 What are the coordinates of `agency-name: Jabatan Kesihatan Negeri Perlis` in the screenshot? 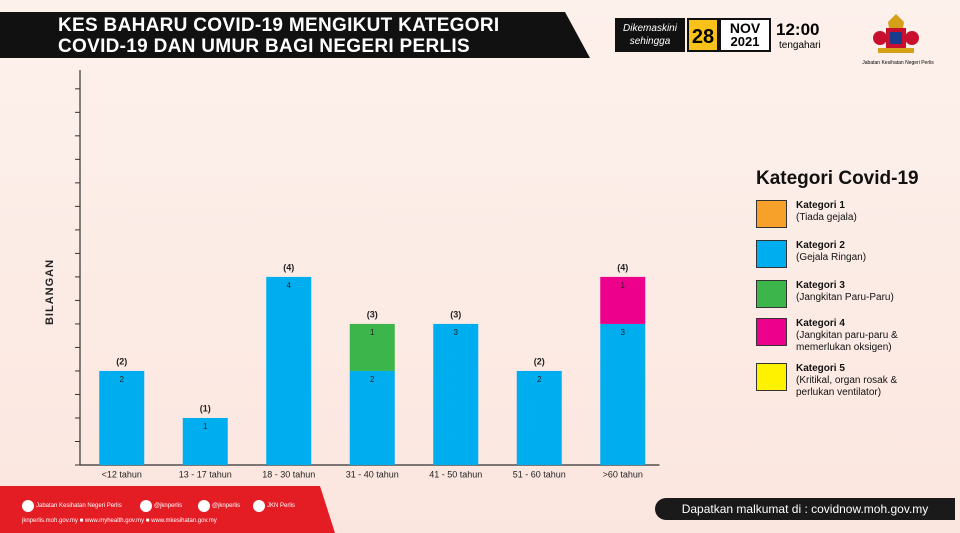 It's located at (898, 63).